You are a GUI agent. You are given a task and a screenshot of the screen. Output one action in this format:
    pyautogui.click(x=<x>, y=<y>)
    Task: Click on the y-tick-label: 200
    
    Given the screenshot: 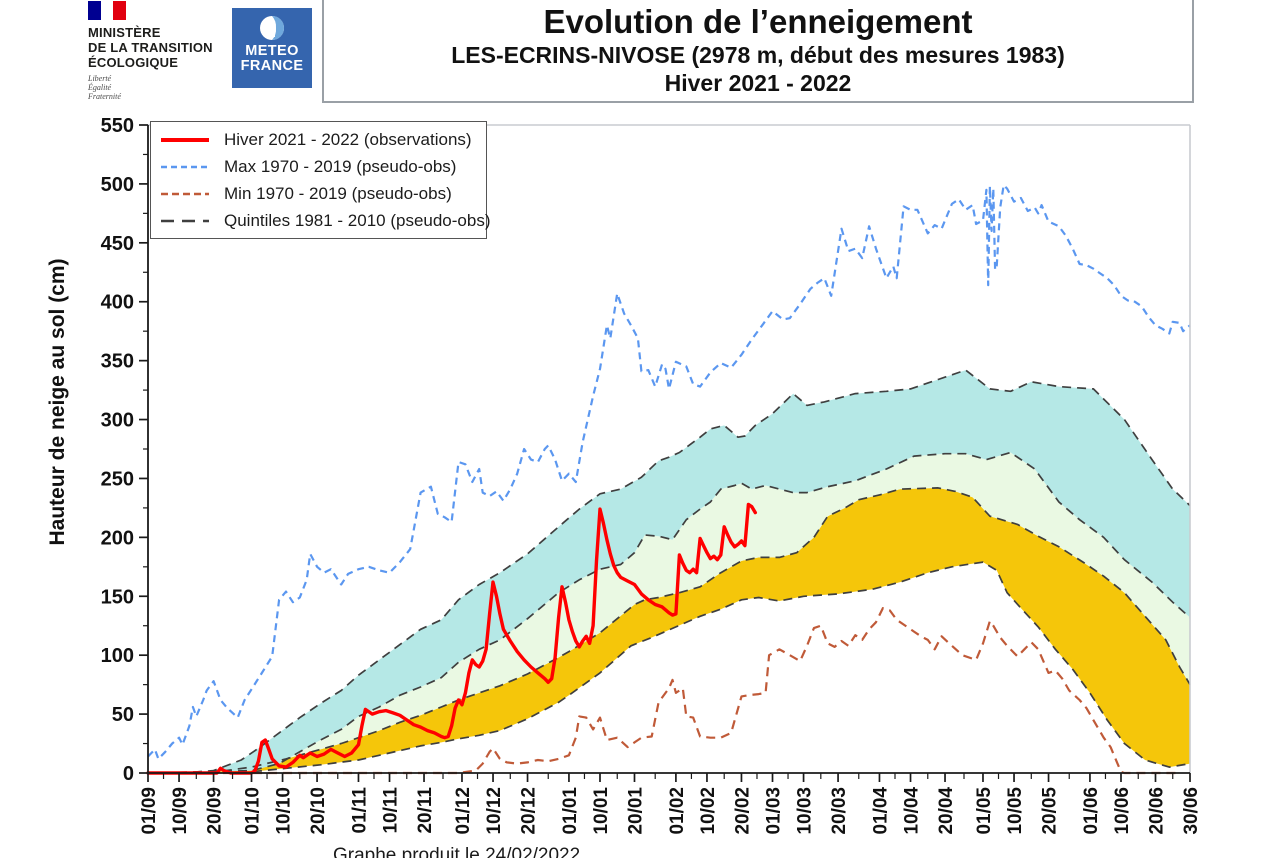 What is the action you would take?
    pyautogui.click(x=117, y=538)
    